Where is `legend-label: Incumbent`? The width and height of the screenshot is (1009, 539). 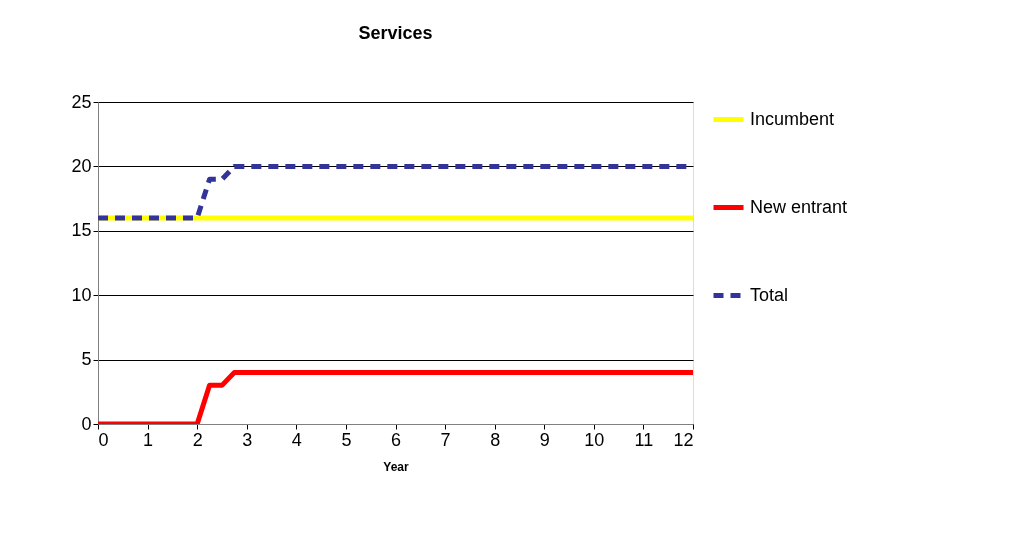 legend-label: Incumbent is located at coordinates (792, 118).